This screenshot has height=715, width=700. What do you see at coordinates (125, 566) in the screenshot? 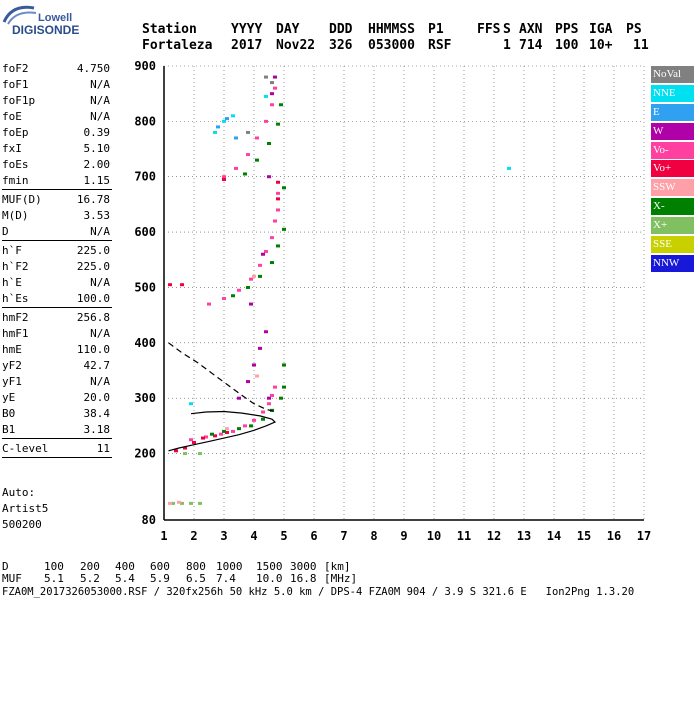
I see `footer-d-value: 400` at bounding box center [125, 566].